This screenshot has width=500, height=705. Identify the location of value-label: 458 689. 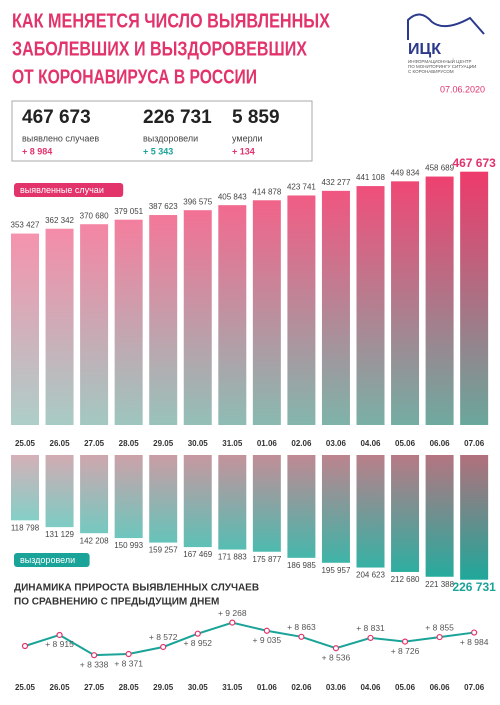
(439, 168).